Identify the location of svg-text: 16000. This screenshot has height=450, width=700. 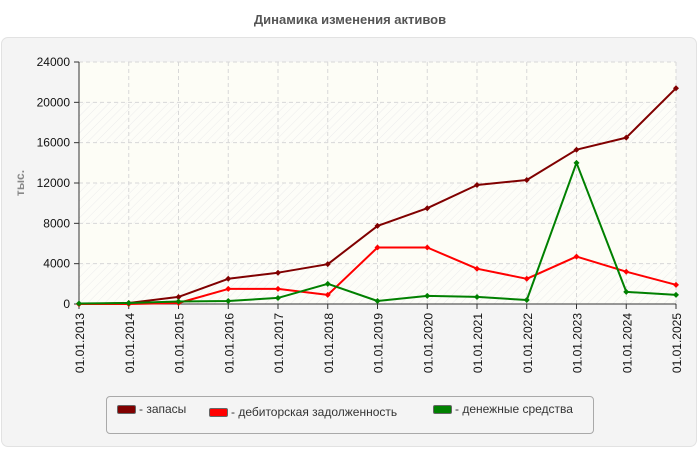
(54, 143).